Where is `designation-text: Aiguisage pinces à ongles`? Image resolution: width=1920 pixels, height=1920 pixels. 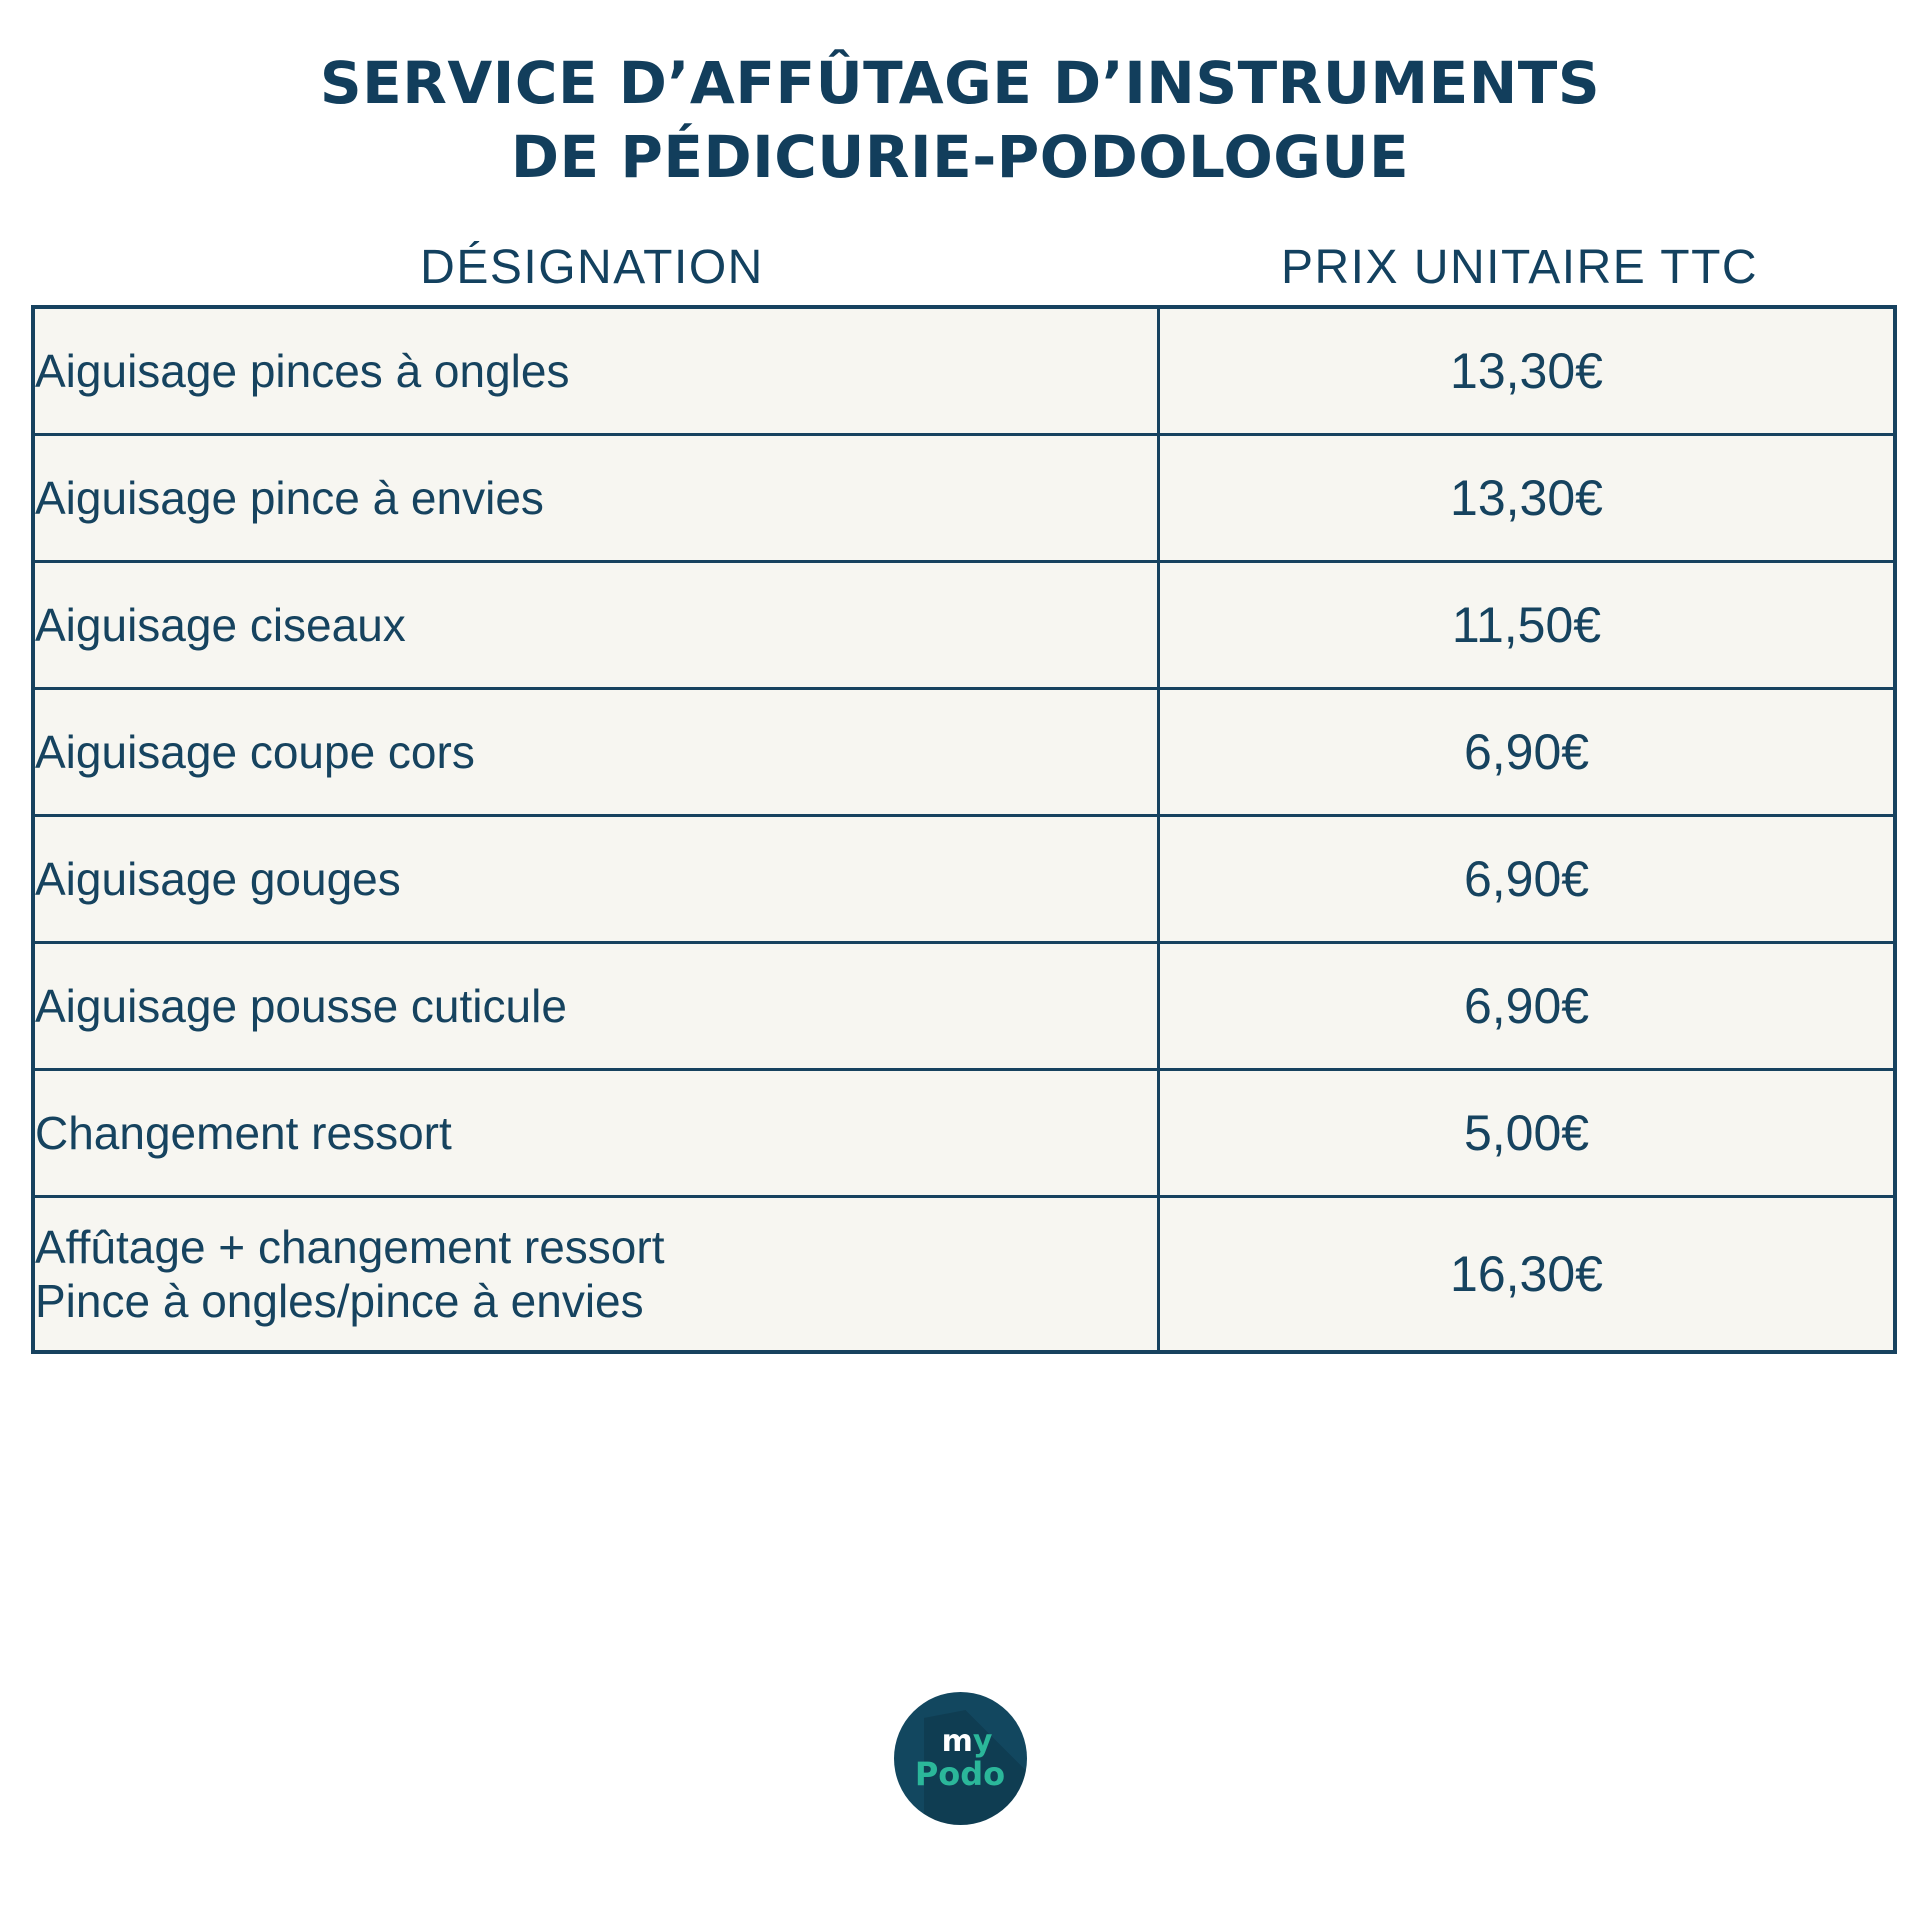 designation-text: Aiguisage pinces à ongles is located at coordinates (302, 370).